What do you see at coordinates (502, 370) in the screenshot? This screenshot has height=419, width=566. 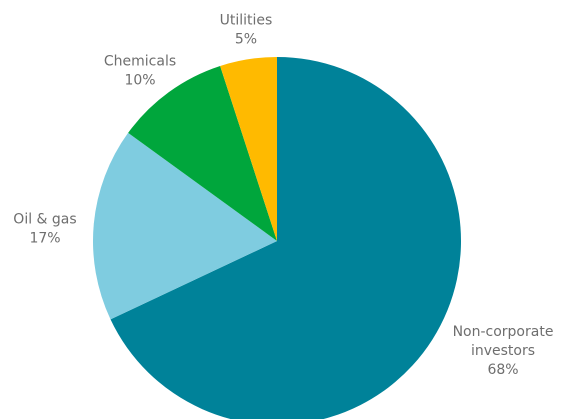 I see `slice-value-label: 68%` at bounding box center [502, 370].